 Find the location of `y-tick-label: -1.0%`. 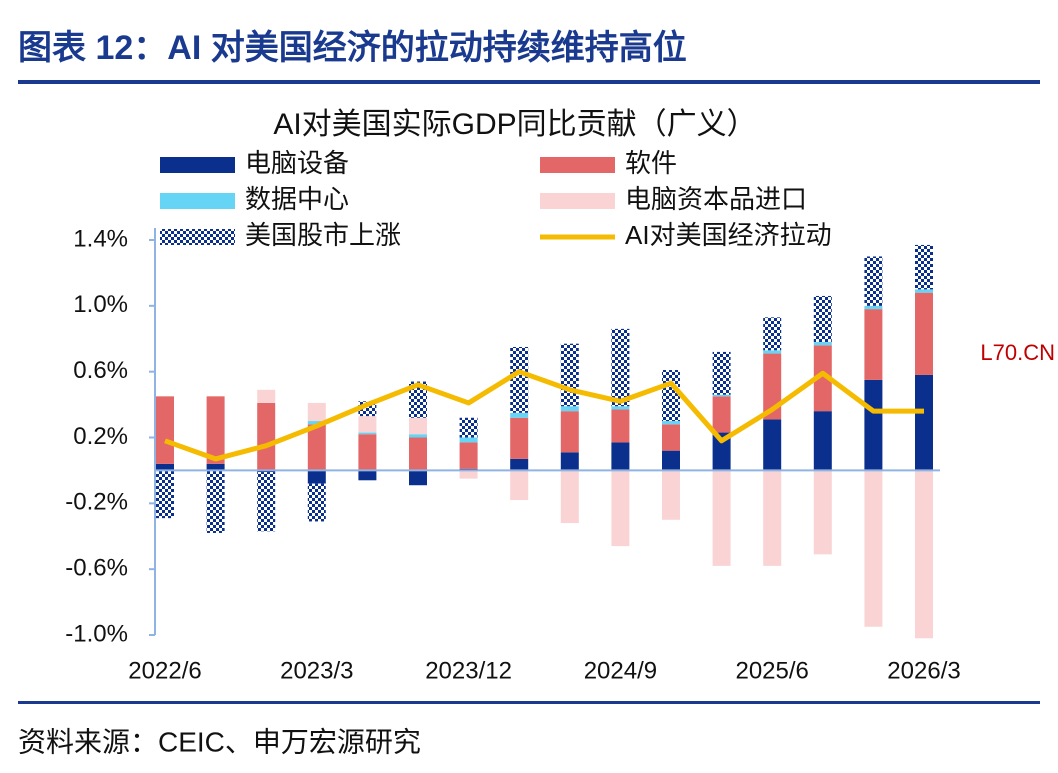

y-tick-label: -1.0% is located at coordinates (96, 633).